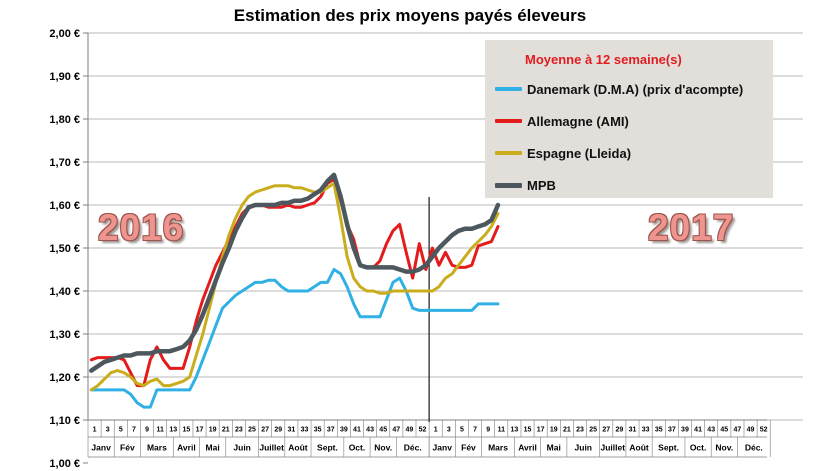 The width and height of the screenshot is (820, 471). I want to click on month-label: Mars, so click(498, 448).